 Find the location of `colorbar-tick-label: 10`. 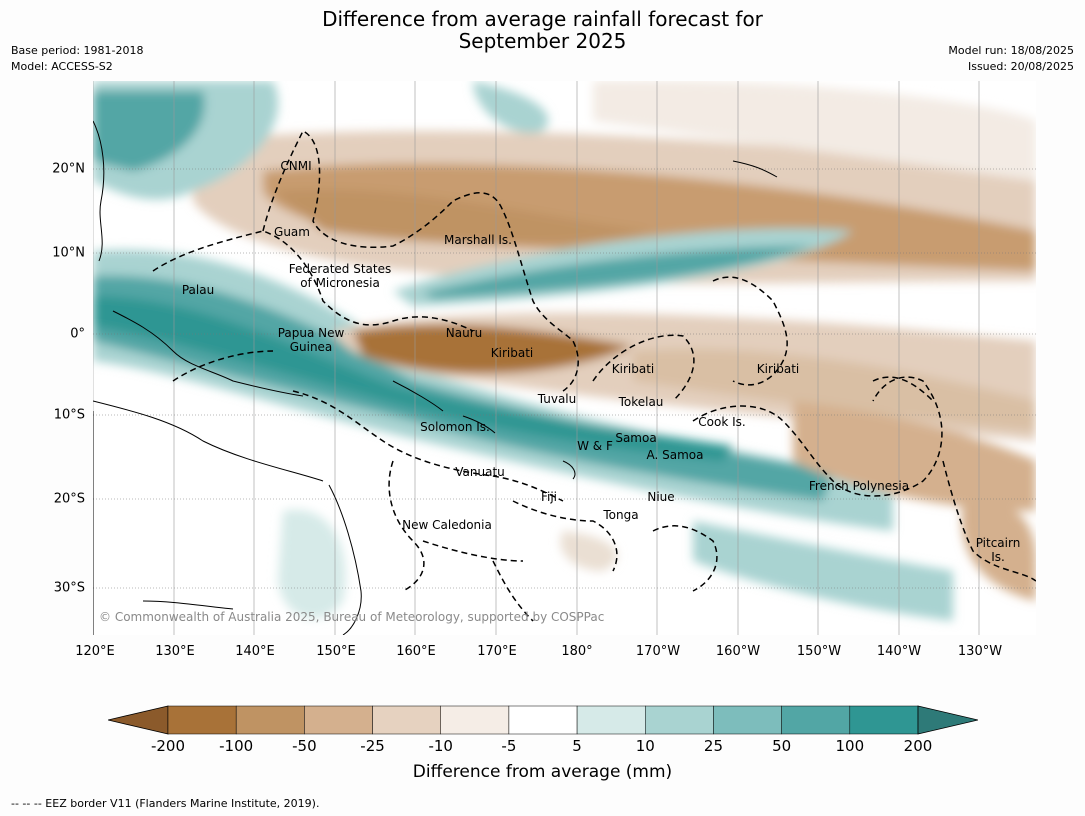

colorbar-tick-label: 10 is located at coordinates (645, 746).